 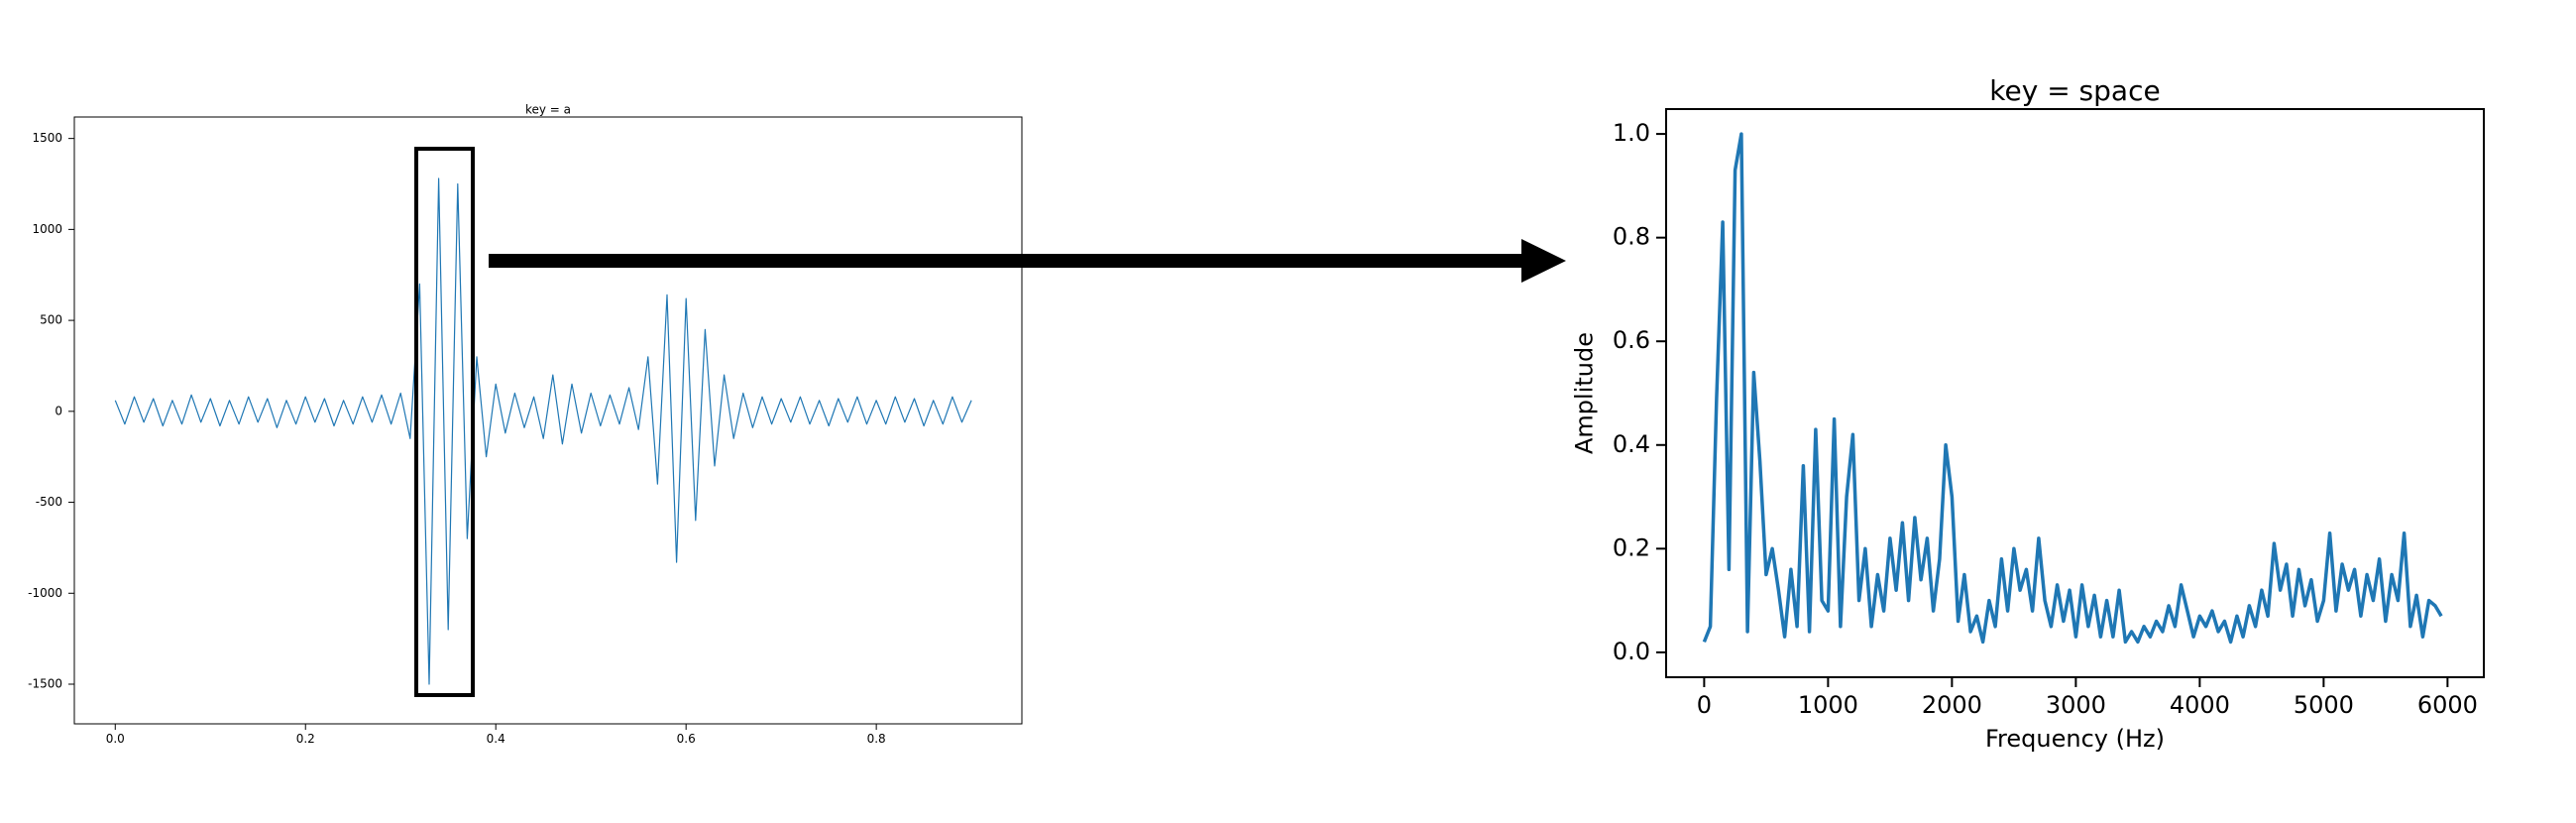 What do you see at coordinates (496, 739) in the screenshot?
I see `x-tick-label: 0.4` at bounding box center [496, 739].